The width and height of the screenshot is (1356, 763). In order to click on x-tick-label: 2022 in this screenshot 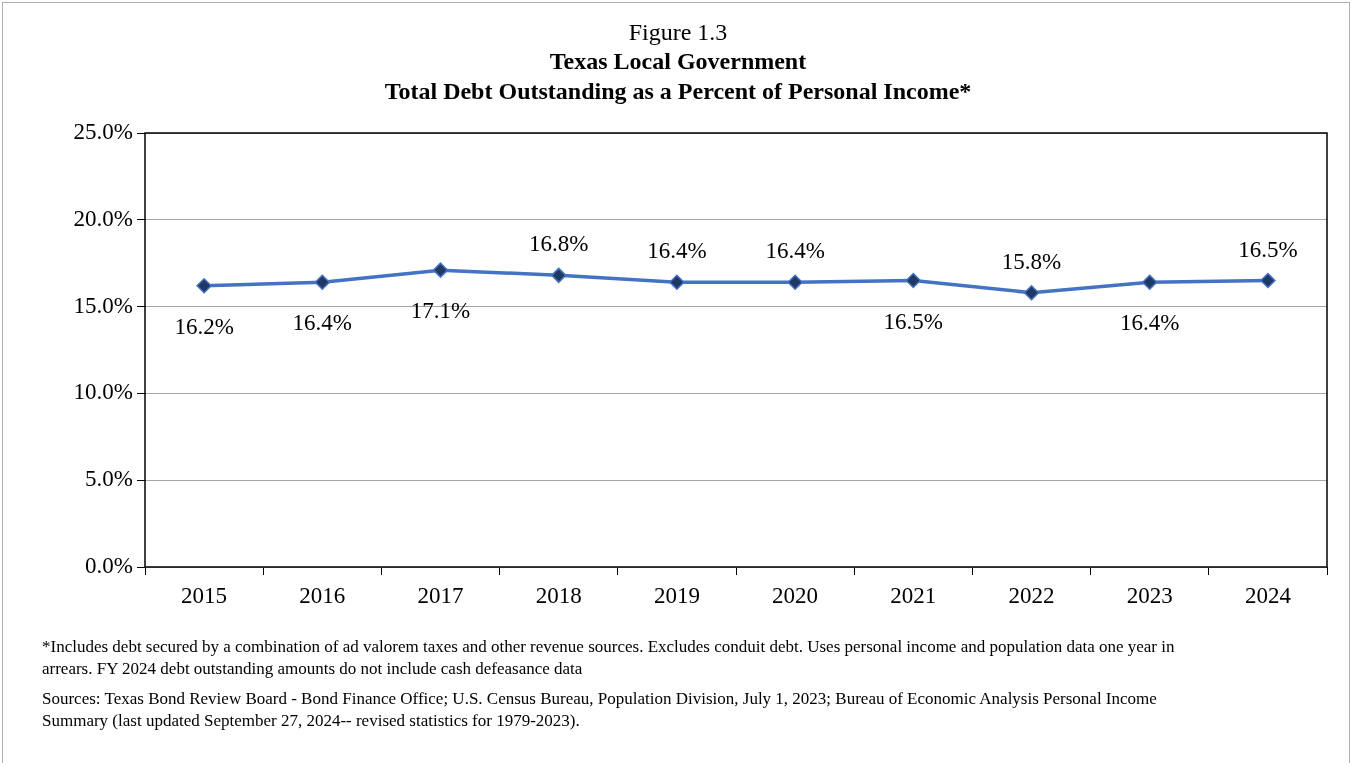, I will do `click(1031, 595)`.